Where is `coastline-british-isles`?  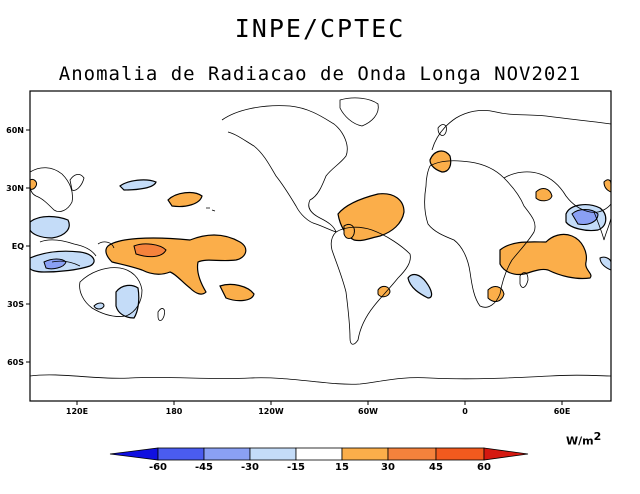
coastline-british-isles is located at coordinates (442, 130).